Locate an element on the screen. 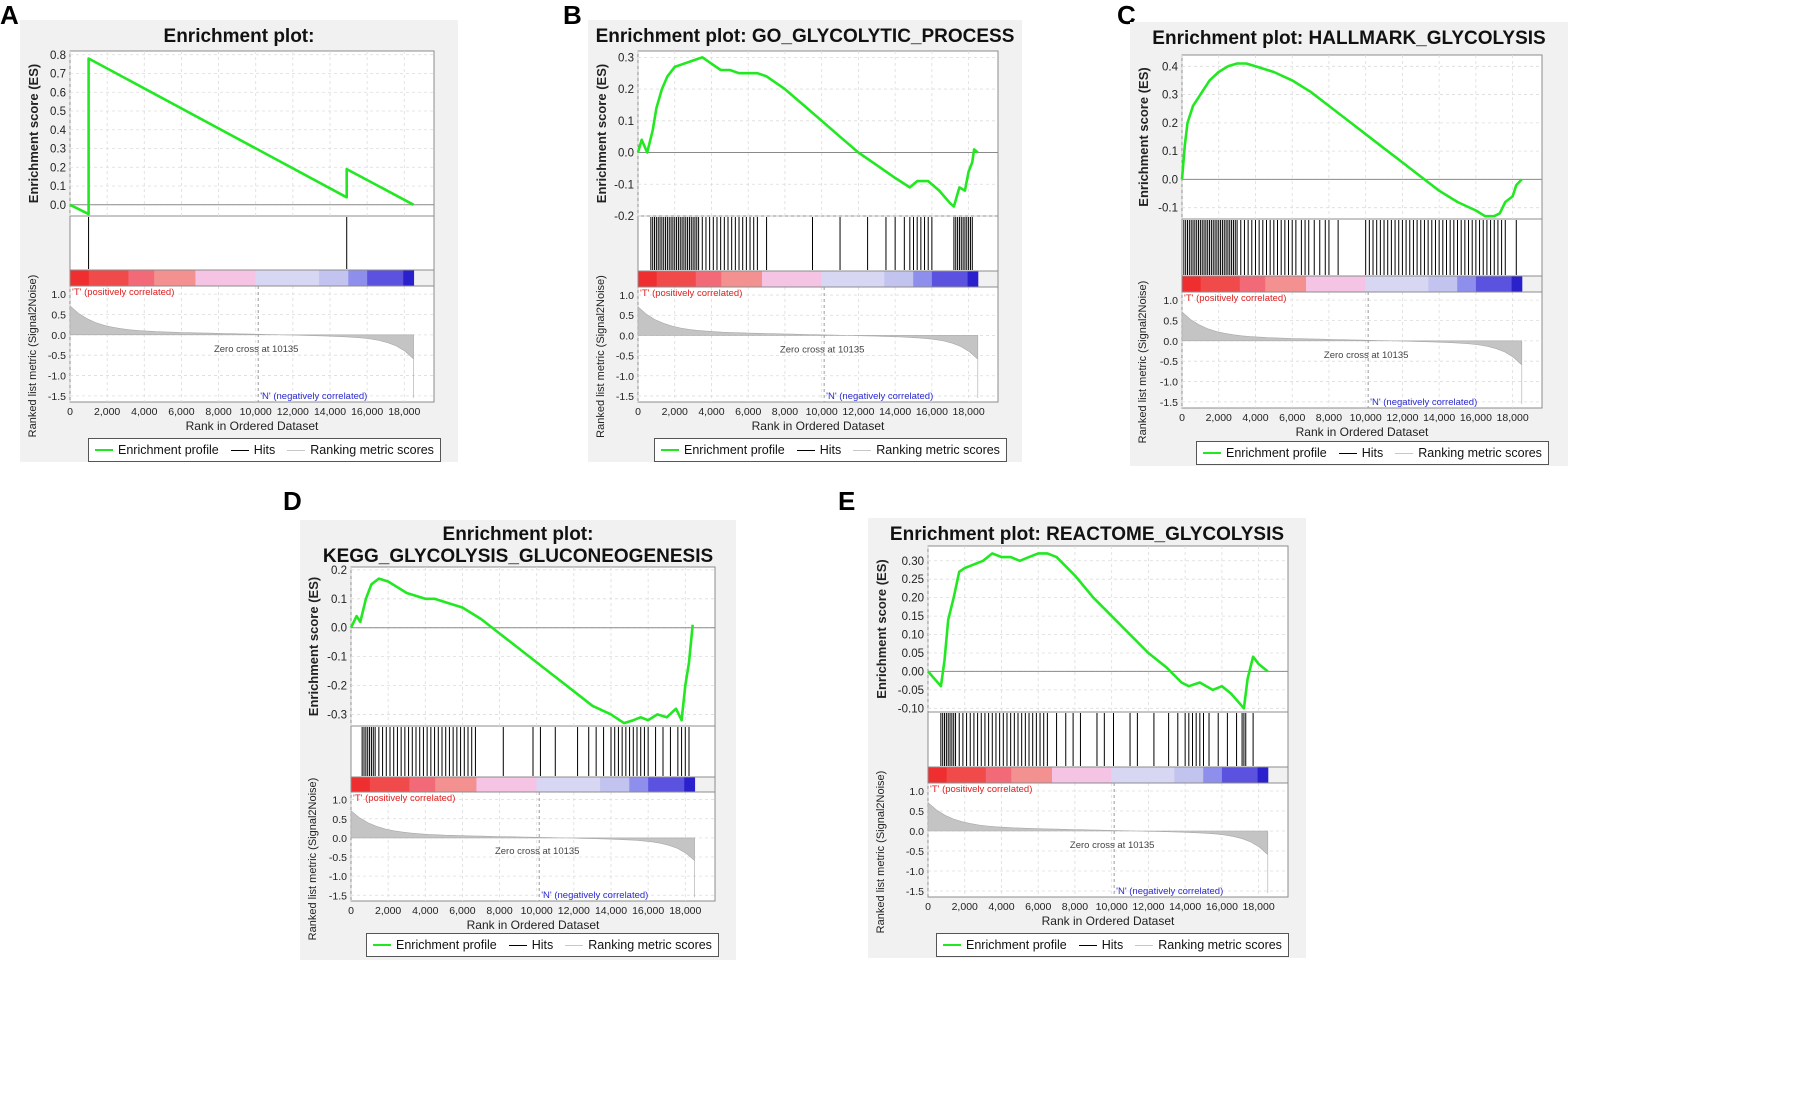  metric-ytick-label: 1.0 is located at coordinates (339, 801).